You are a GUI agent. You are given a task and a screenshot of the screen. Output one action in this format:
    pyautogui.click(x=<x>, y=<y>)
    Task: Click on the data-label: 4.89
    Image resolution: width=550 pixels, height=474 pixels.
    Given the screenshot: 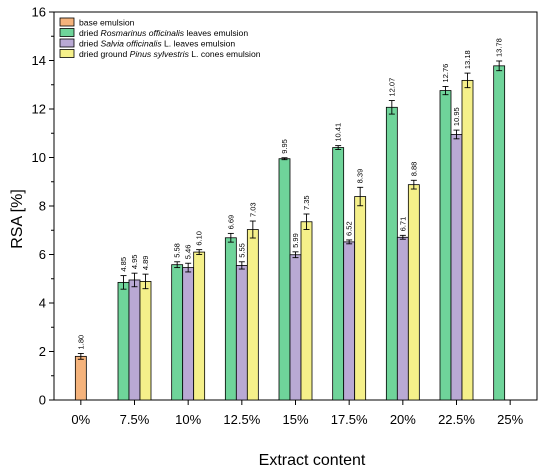 What is the action you would take?
    pyautogui.click(x=145, y=263)
    